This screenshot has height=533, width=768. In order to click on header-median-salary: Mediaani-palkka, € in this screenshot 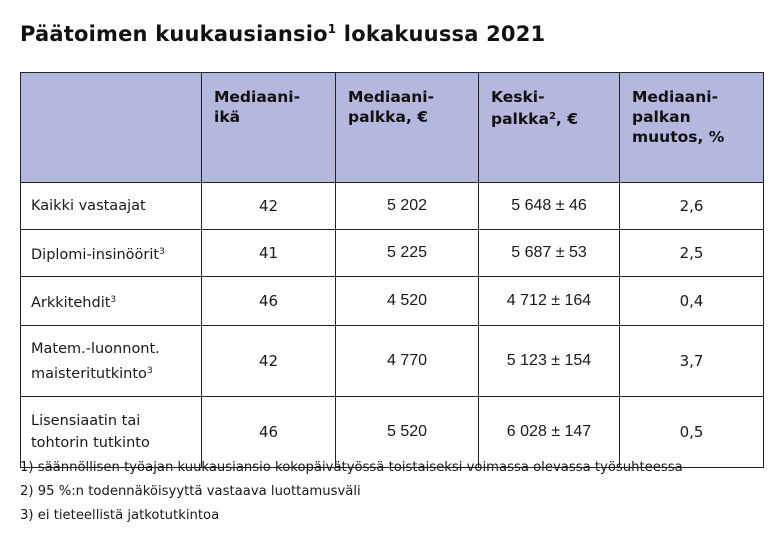, I will do `click(407, 127)`.